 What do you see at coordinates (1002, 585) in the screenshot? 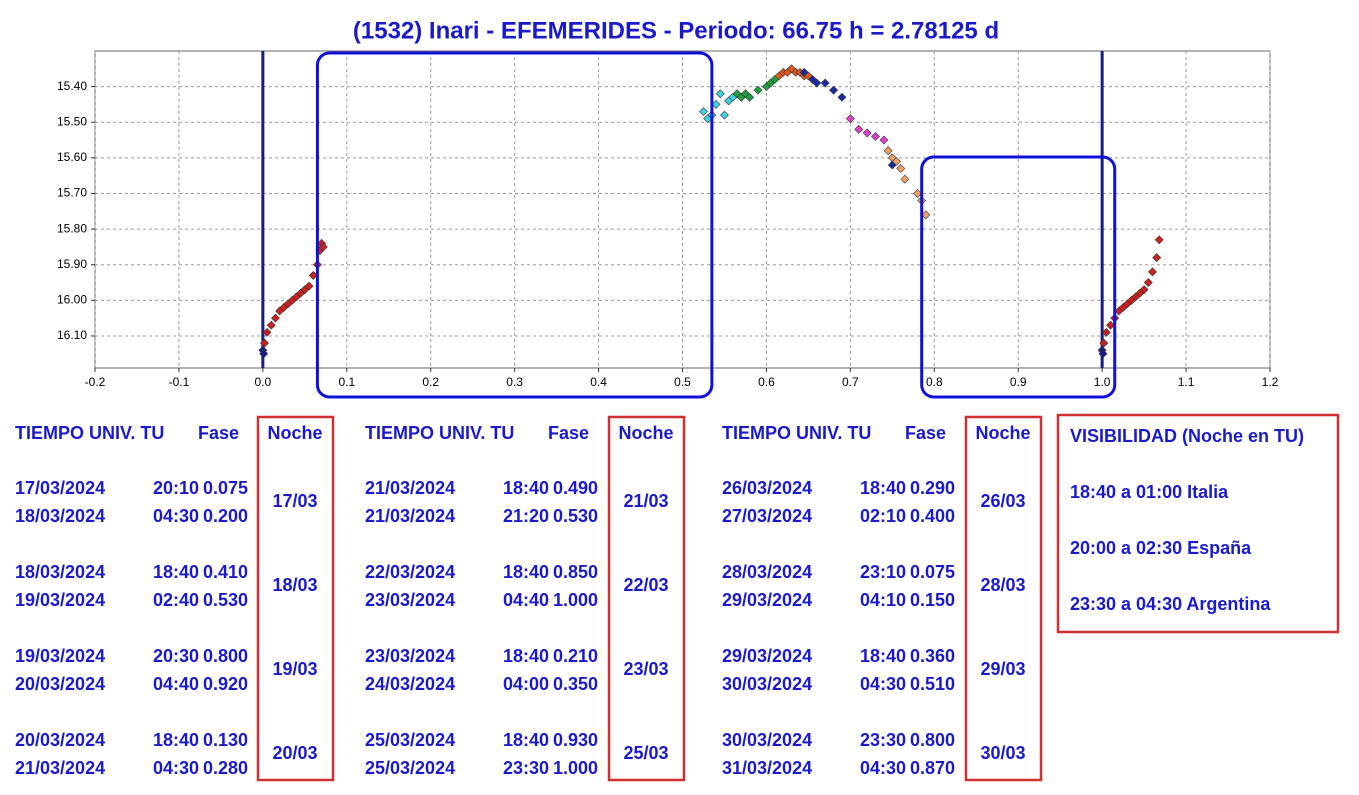
I see `noche-cell: 28/03` at bounding box center [1002, 585].